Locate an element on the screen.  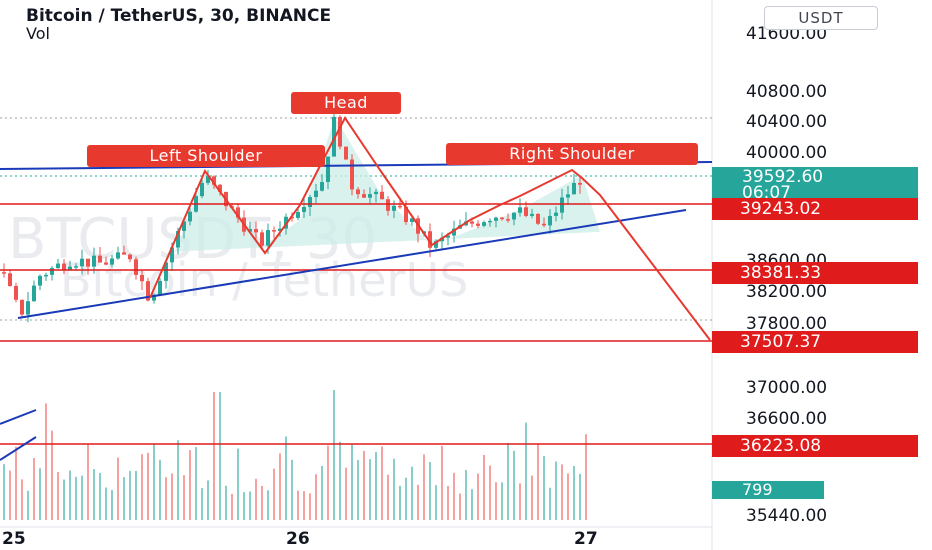
watermark-line-2: Bitcoin / TetherUS is located at coordinates (264, 280).